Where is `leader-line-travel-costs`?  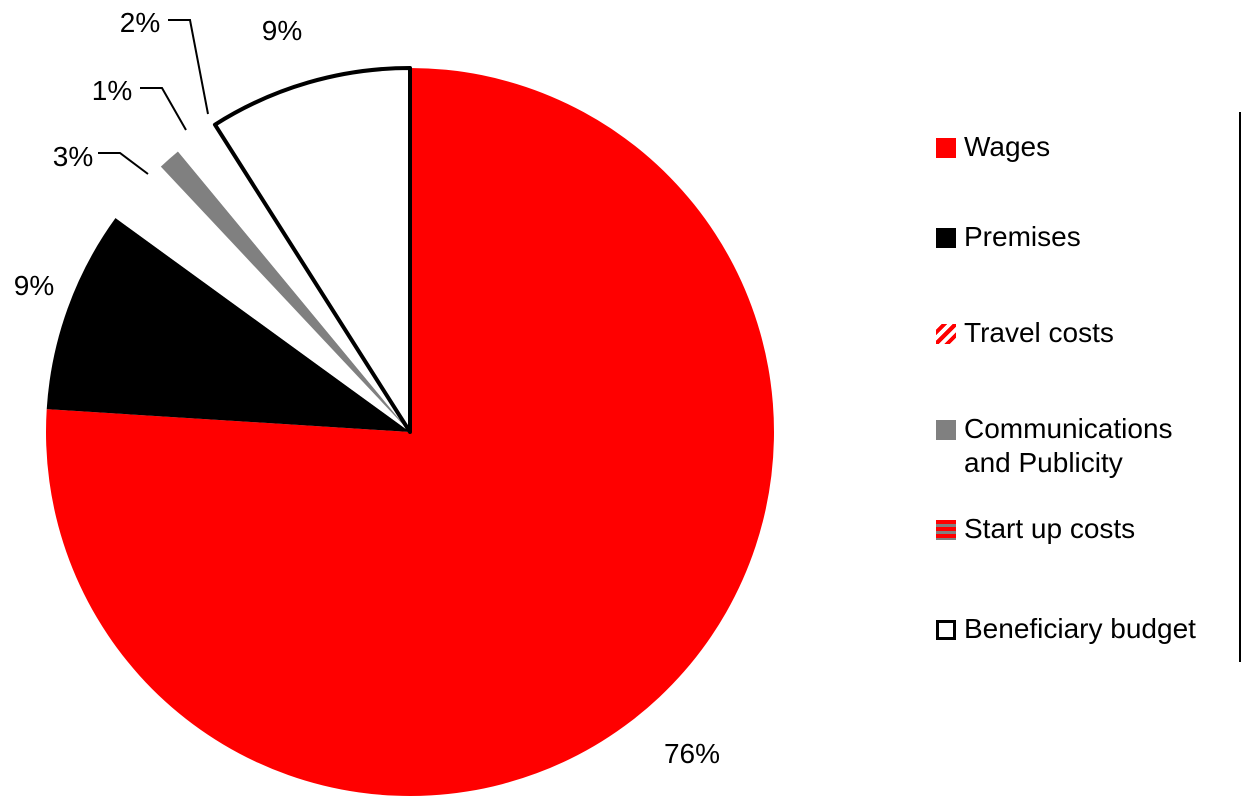
leader-line-travel-costs is located at coordinates (123, 163).